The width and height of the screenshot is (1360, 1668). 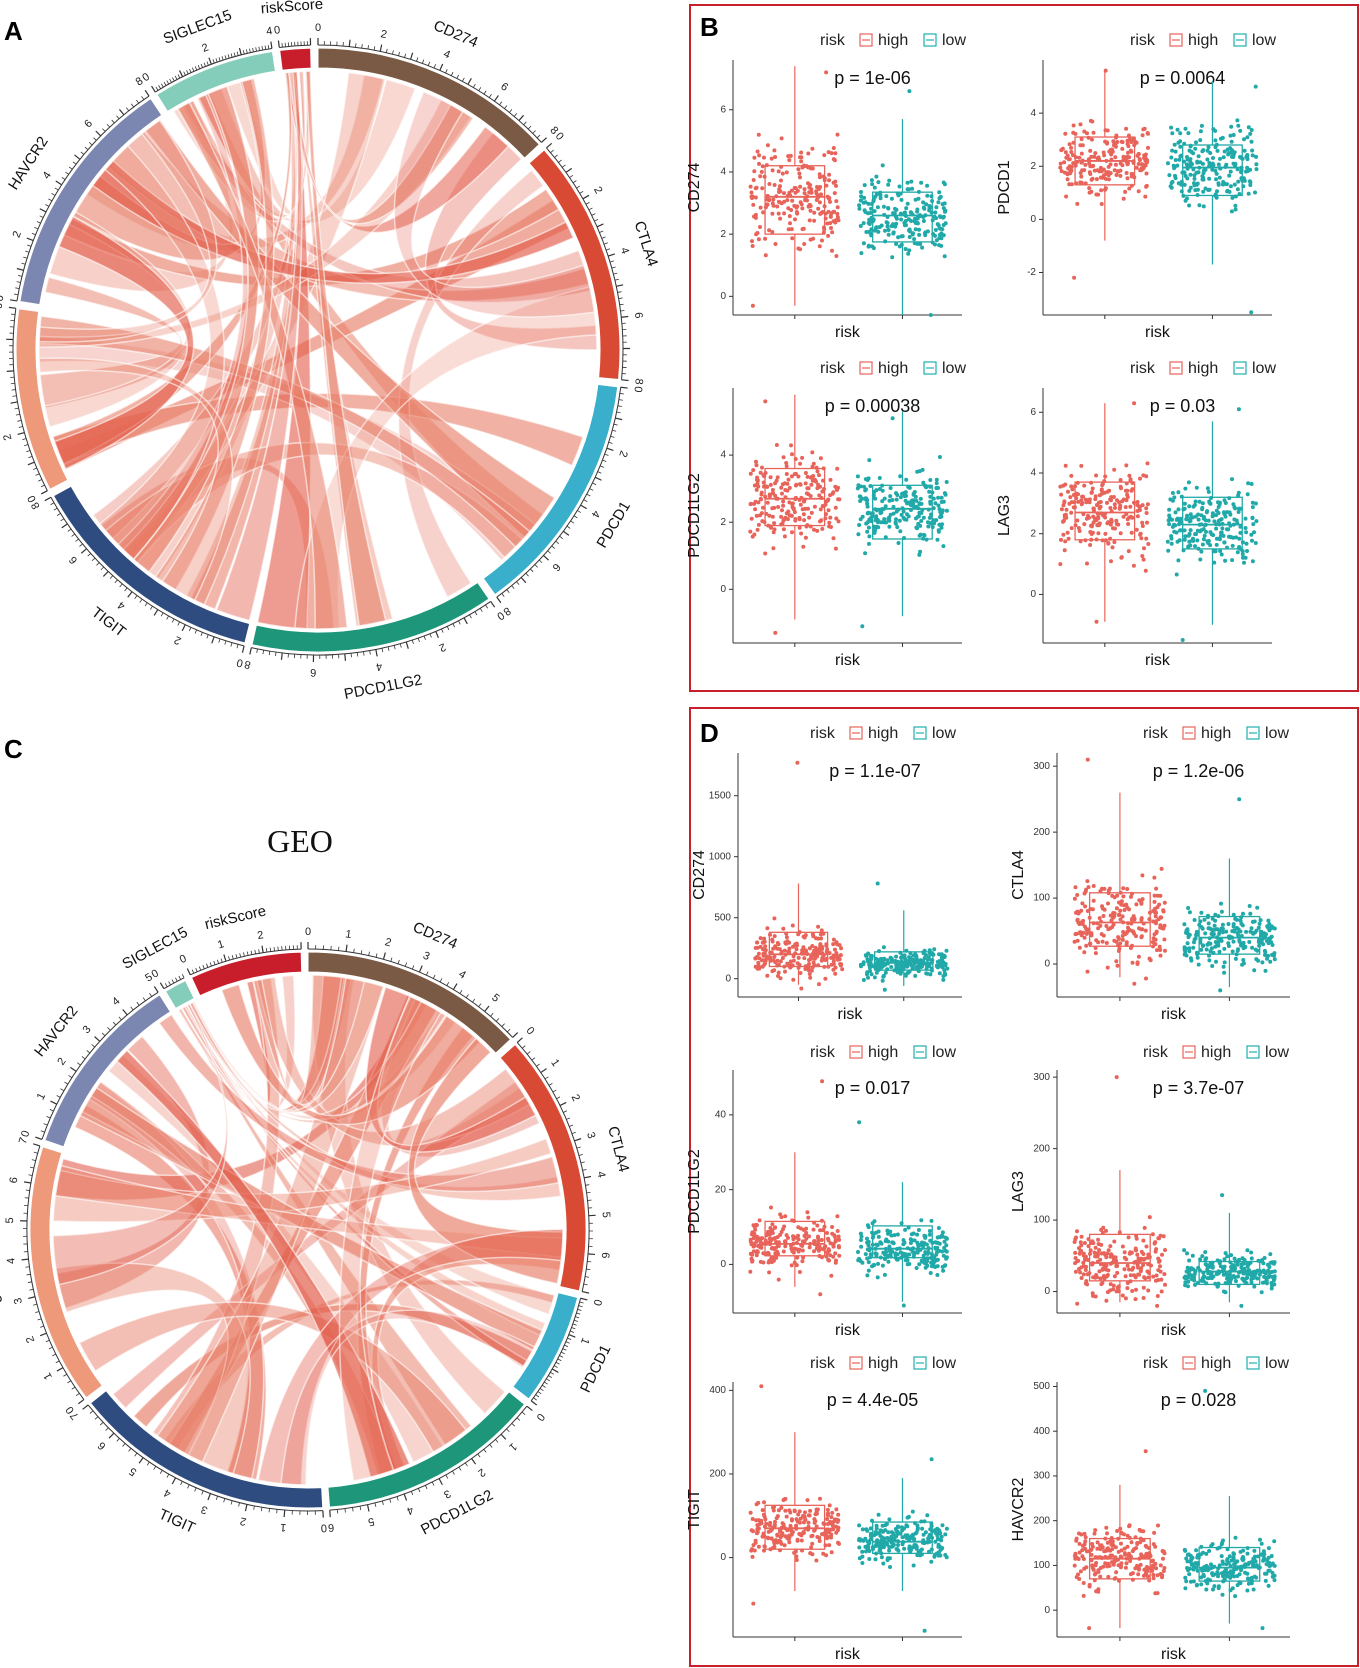 I want to click on box-low, so click(x=902, y=1242).